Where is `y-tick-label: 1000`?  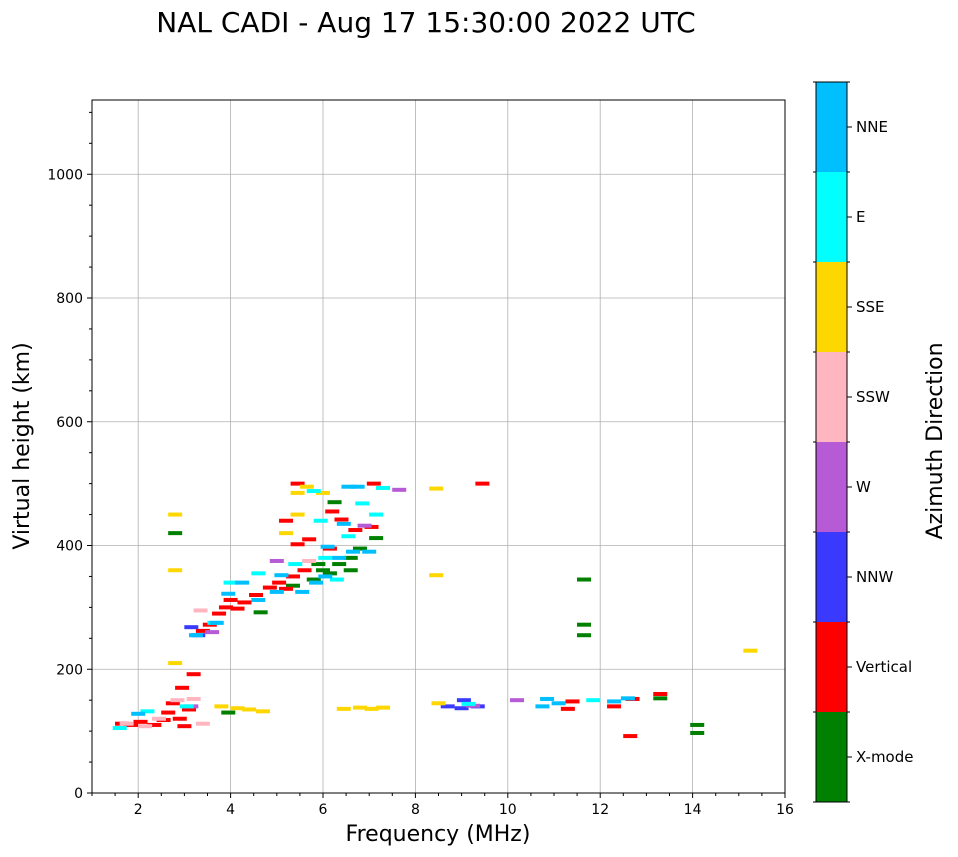 y-tick-label: 1000 is located at coordinates (65, 175).